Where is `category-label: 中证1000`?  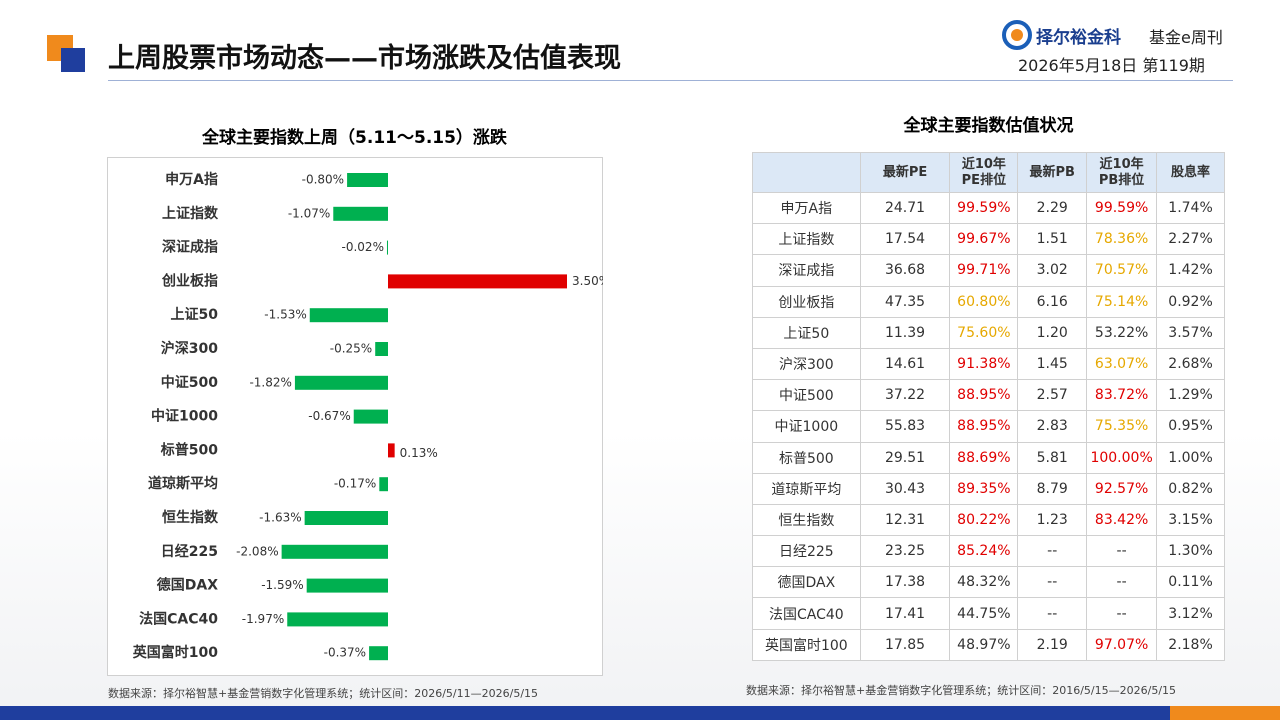 category-label: 中证1000 is located at coordinates (184, 416).